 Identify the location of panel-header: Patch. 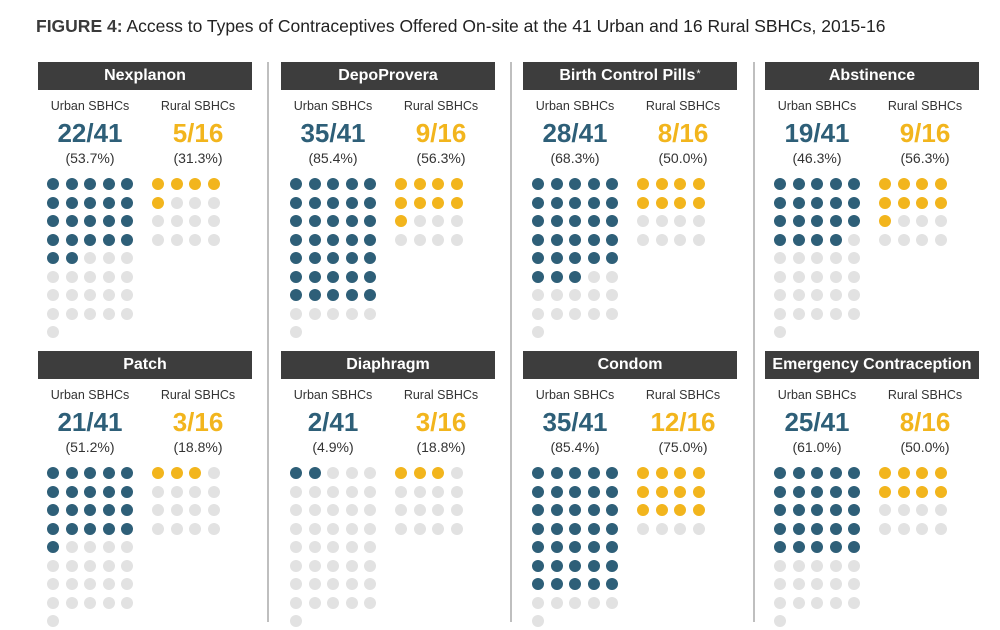
(145, 365).